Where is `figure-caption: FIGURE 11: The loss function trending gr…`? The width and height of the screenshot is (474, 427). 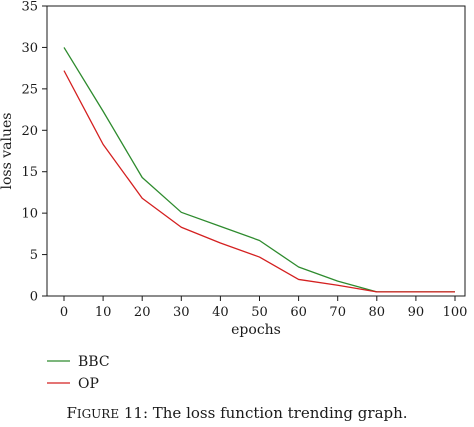 figure-caption: FIGURE 11: The loss function trending gr… is located at coordinates (236, 413).